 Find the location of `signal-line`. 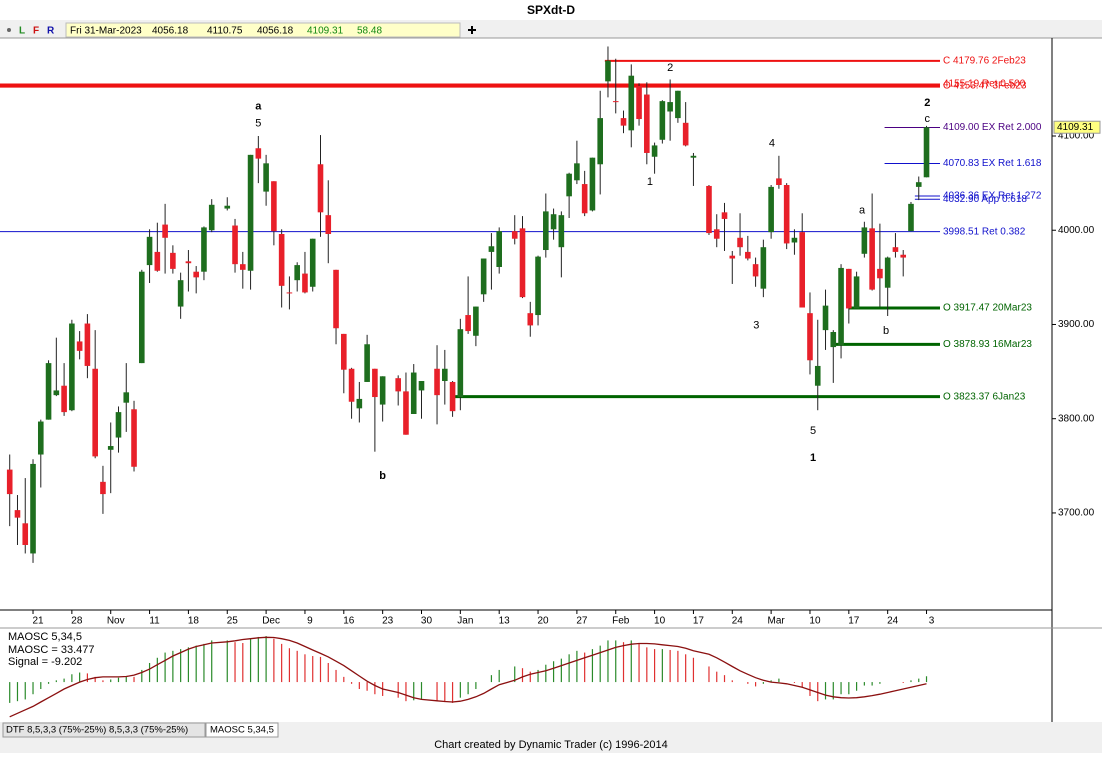

signal-line is located at coordinates (468, 677).